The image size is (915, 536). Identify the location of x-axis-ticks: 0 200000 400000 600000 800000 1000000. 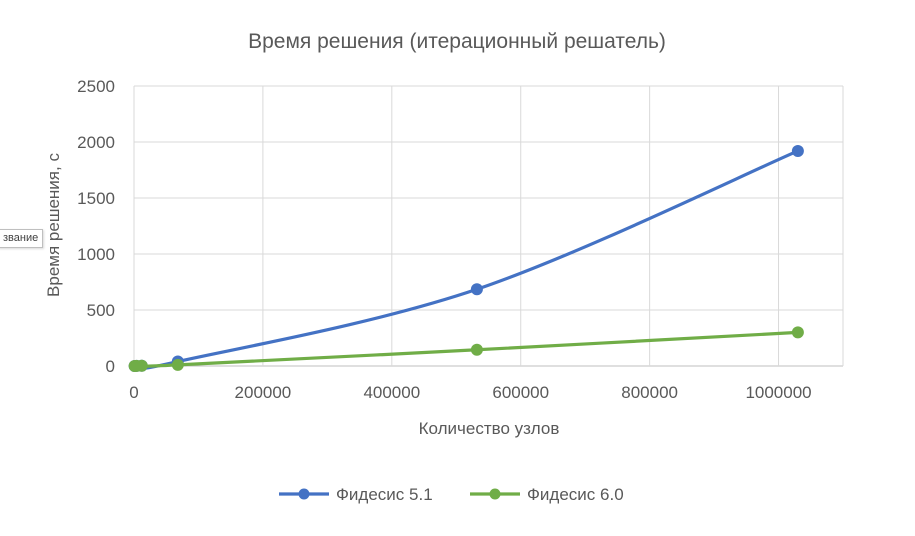
(470, 392).